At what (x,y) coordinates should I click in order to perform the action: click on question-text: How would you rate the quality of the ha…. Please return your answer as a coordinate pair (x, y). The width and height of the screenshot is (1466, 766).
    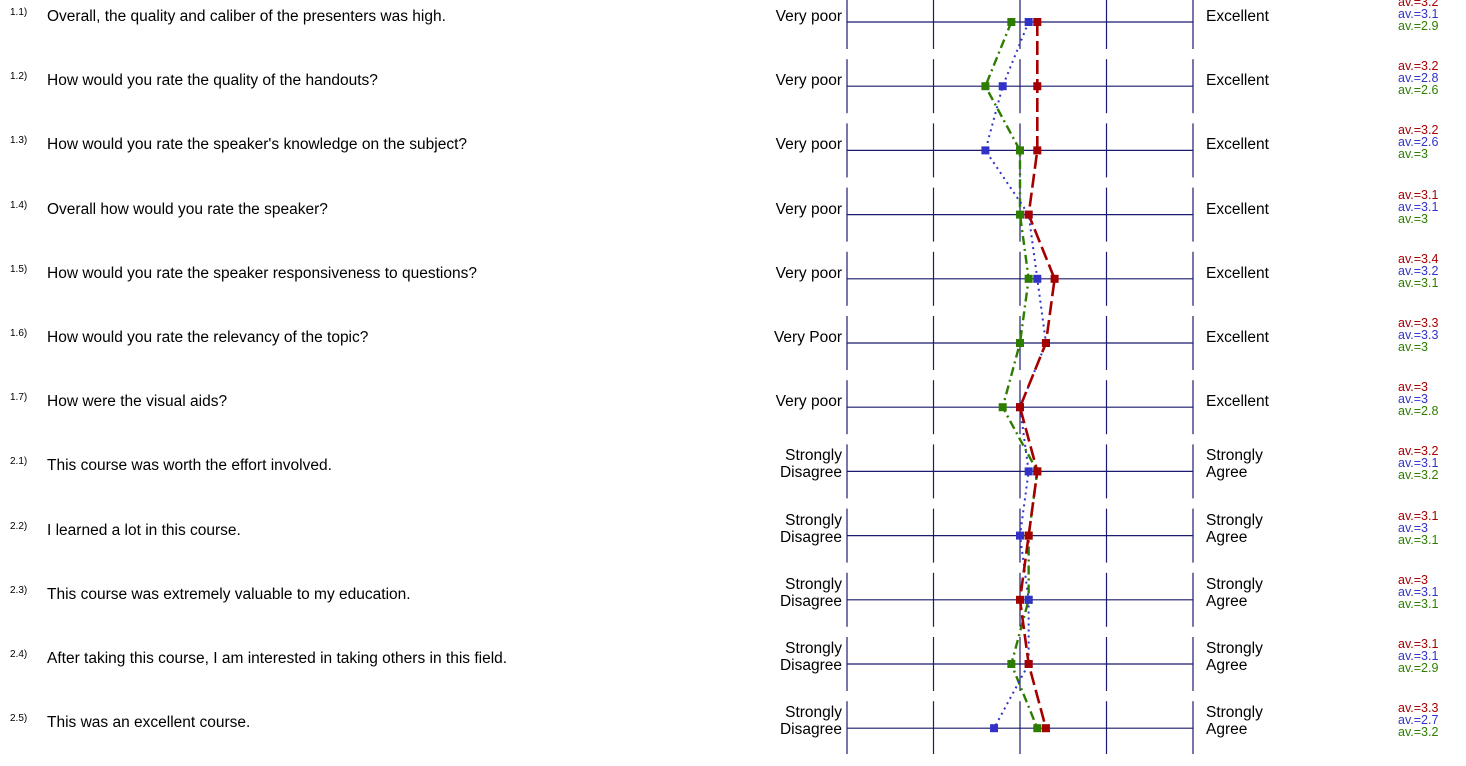
    Looking at the image, I should click on (212, 81).